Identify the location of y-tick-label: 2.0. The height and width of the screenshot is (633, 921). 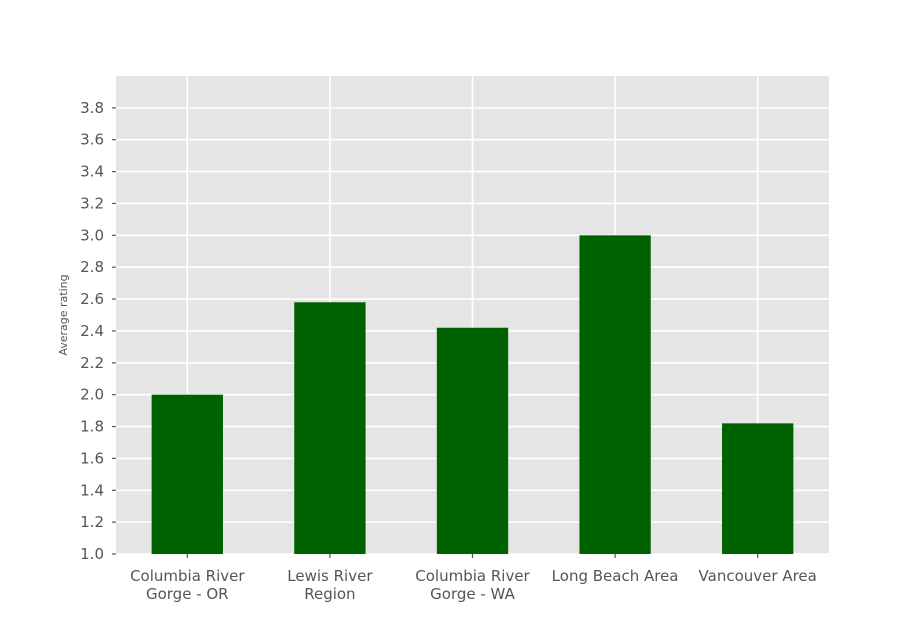
(92, 395).